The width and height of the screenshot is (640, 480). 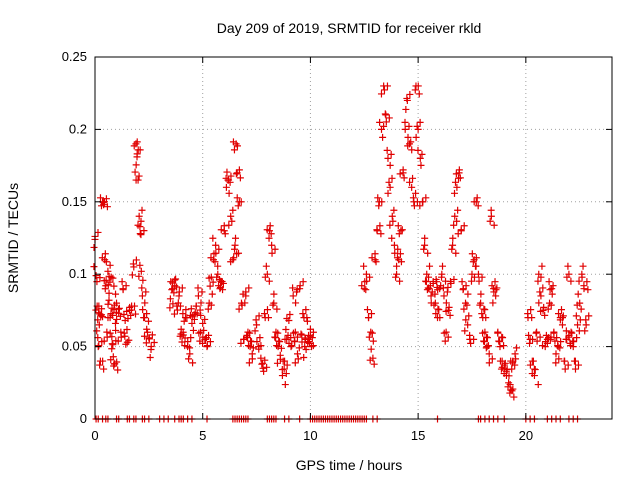 What do you see at coordinates (78, 273) in the screenshot?
I see `y-tick-label: 0.1` at bounding box center [78, 273].